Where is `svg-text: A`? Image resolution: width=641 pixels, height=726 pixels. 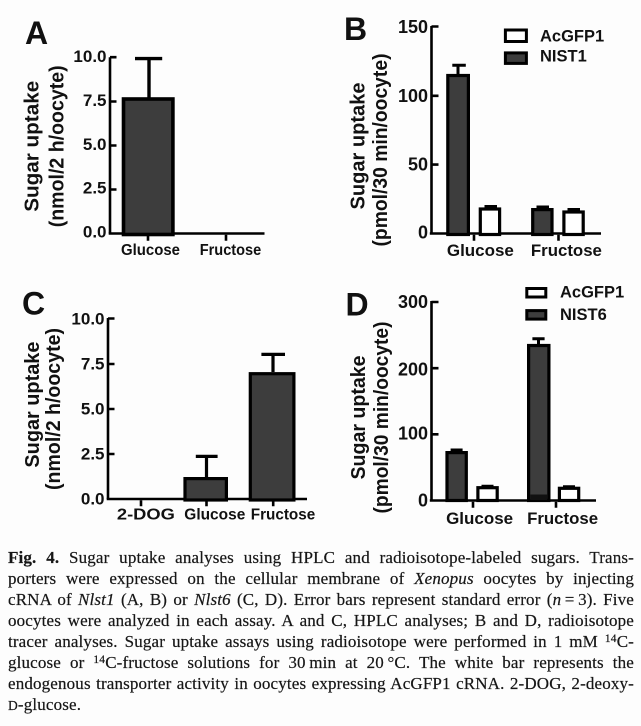
svg-text: A is located at coordinates (36, 33).